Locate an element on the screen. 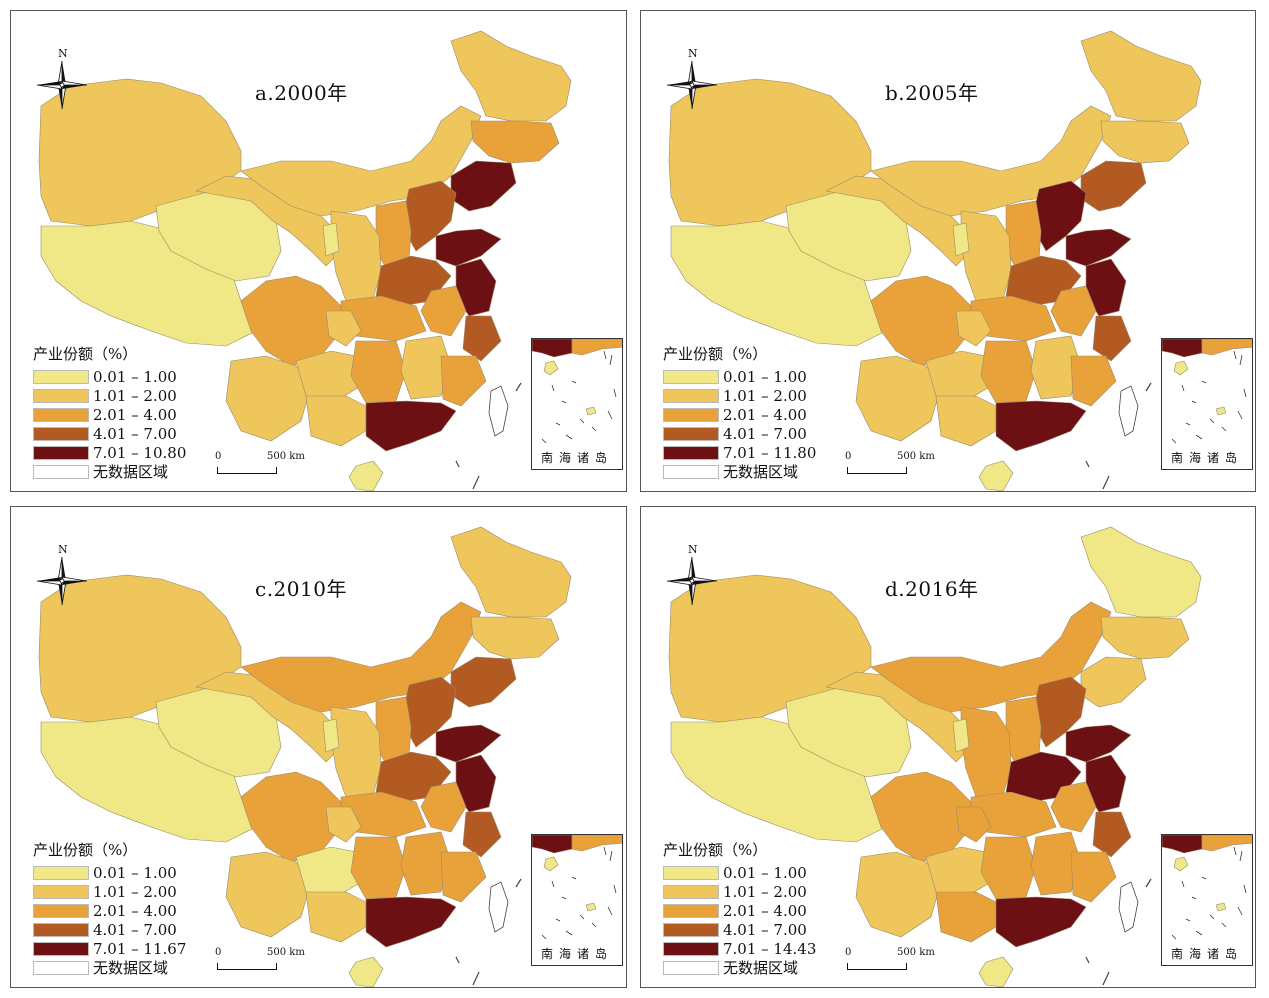 Image resolution: width=1269 pixels, height=998 pixels. province-jiangxi is located at coordinates (426, 367).